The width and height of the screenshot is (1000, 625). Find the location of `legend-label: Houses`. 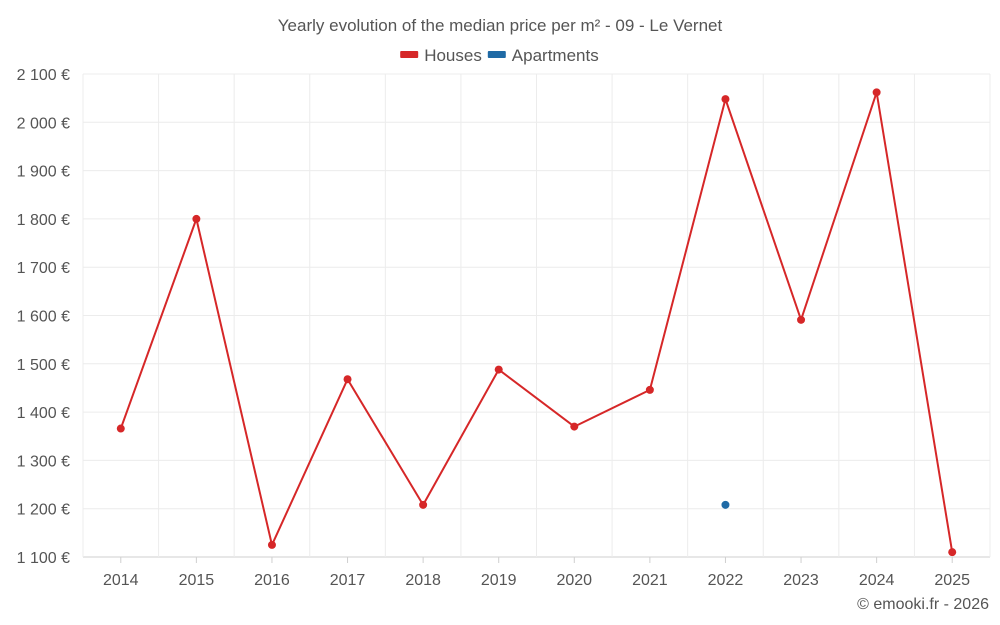

legend-label: Houses is located at coordinates (453, 55).